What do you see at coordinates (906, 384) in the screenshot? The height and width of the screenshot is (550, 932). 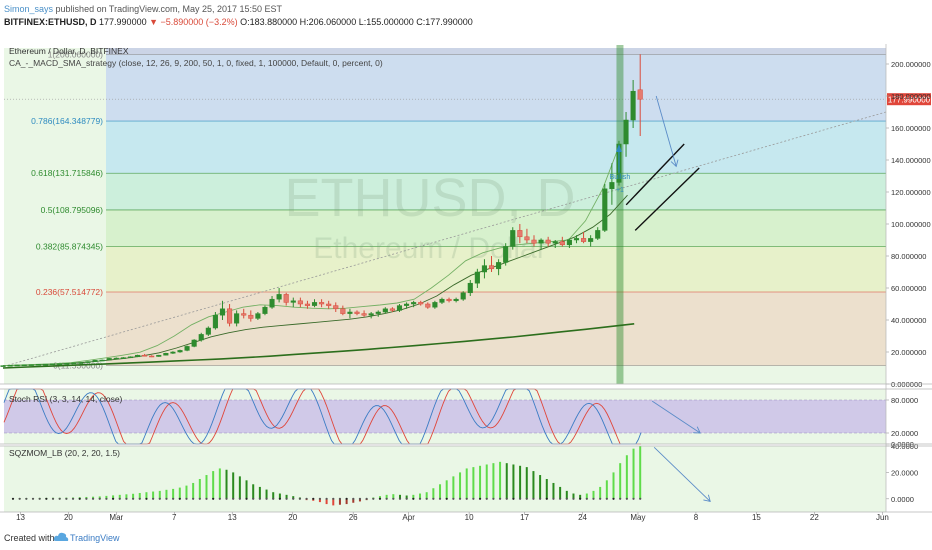 I see `y-tick-label: 0.000000` at bounding box center [906, 384].